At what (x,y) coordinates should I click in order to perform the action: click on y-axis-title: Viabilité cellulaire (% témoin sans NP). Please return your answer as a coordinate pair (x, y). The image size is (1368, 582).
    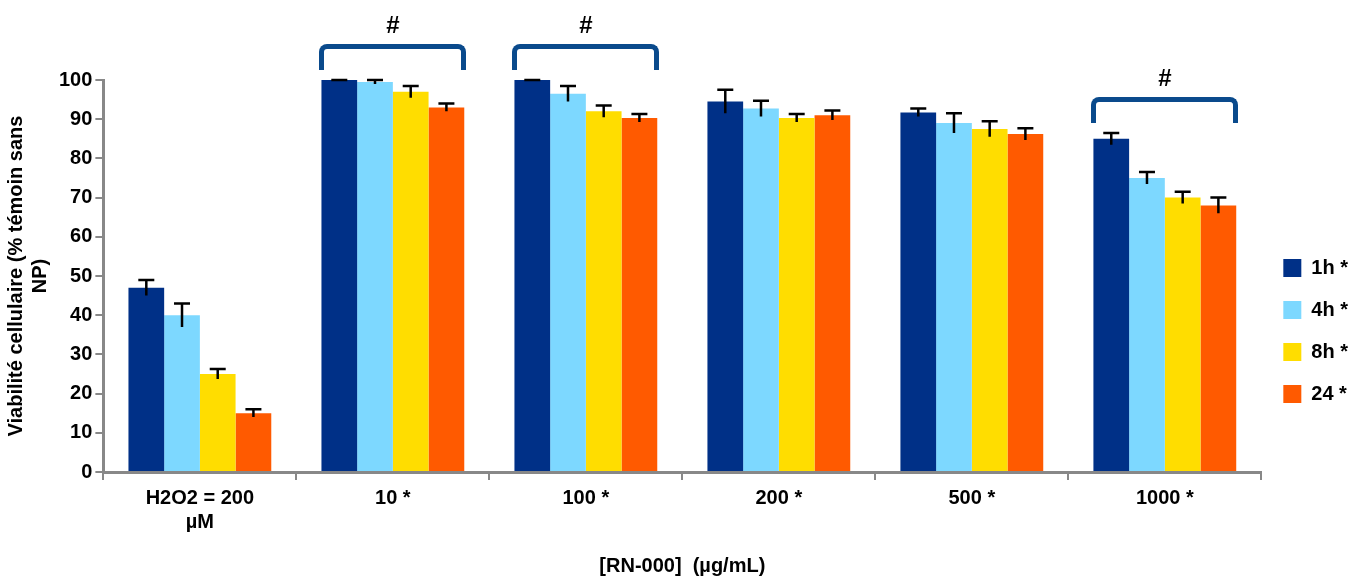
    Looking at the image, I should click on (26, 276).